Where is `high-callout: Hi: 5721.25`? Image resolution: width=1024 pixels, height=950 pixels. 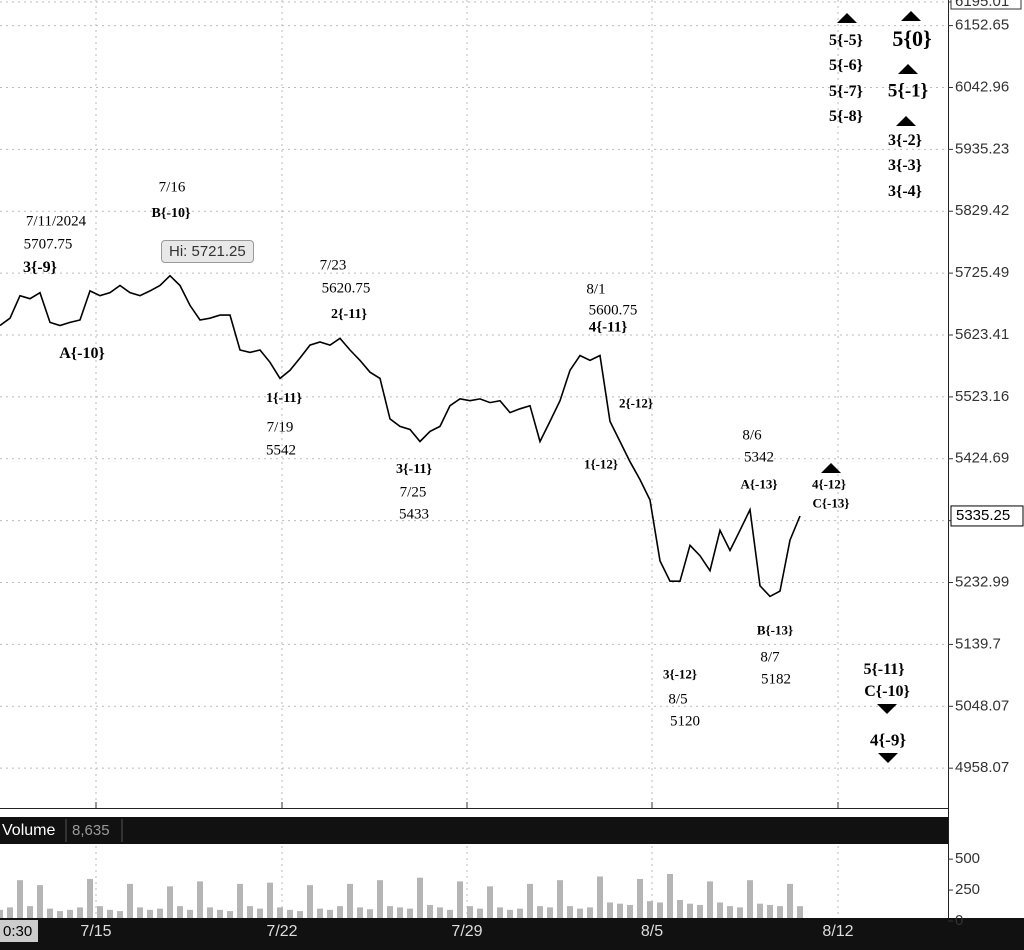
high-callout: Hi: 5721.25 is located at coordinates (207, 251).